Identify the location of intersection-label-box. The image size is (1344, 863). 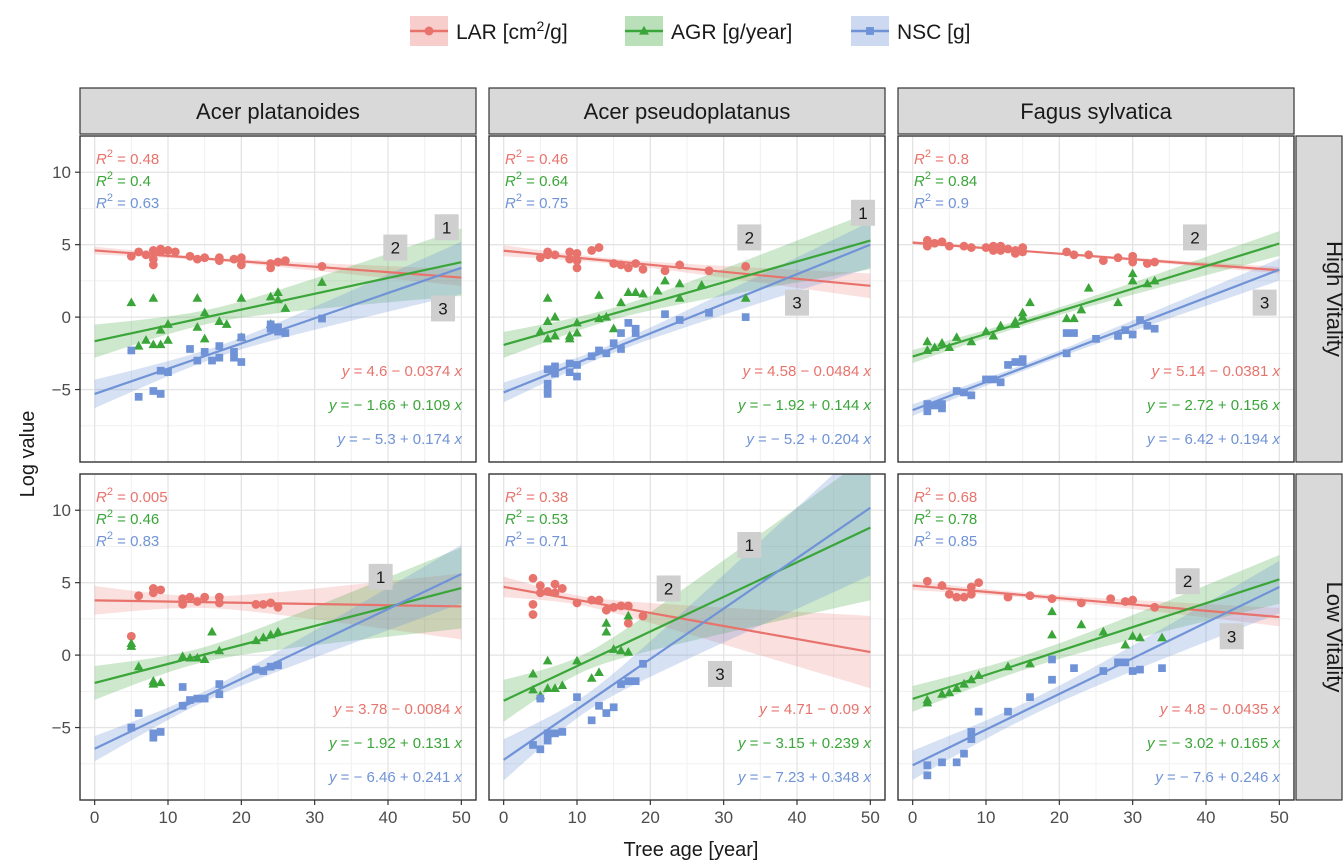
(446, 227).